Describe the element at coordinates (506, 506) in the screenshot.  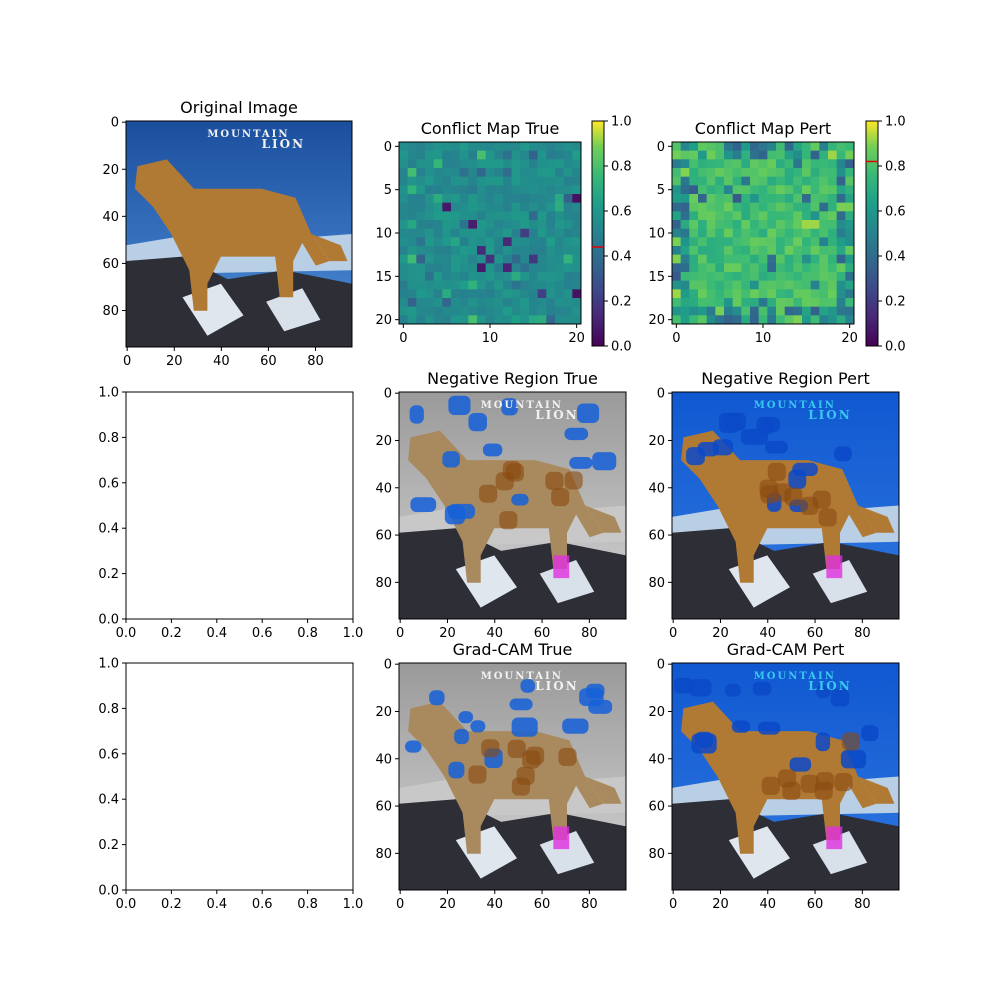
I see `photo-lion` at that location.